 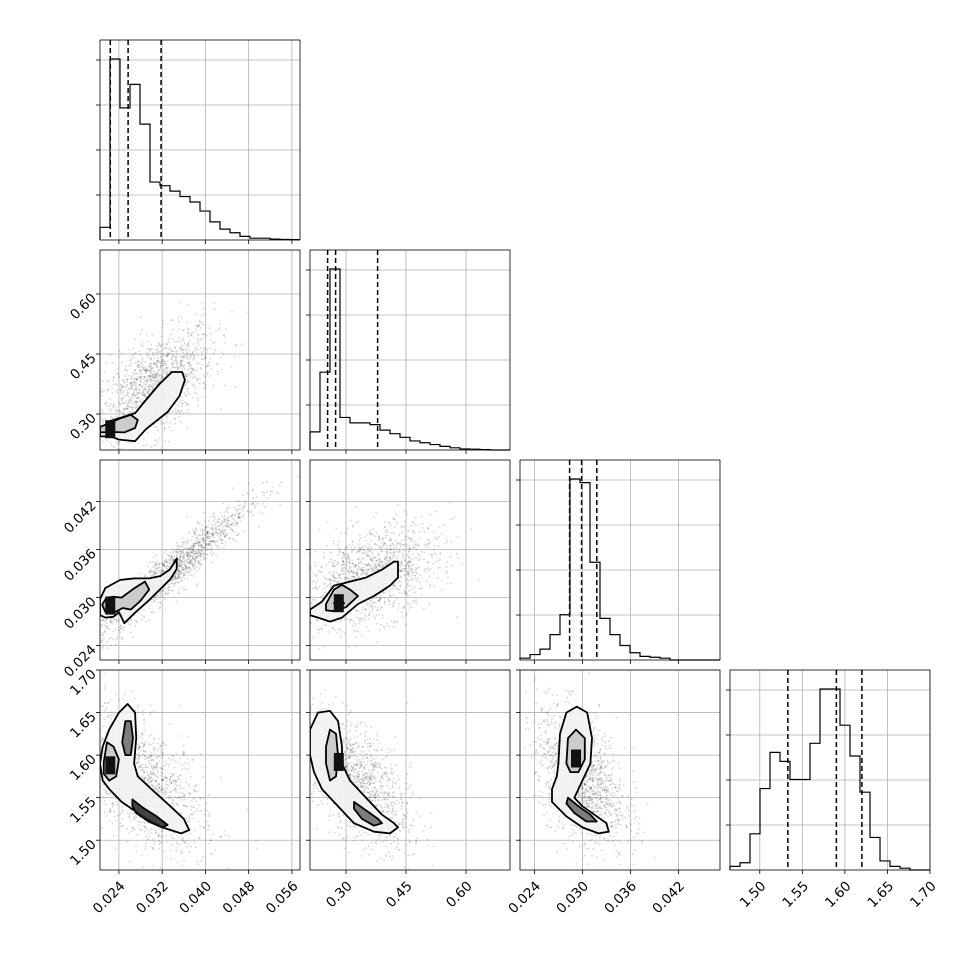 I want to click on x-tick-label: 0.036, so click(x=620, y=897).